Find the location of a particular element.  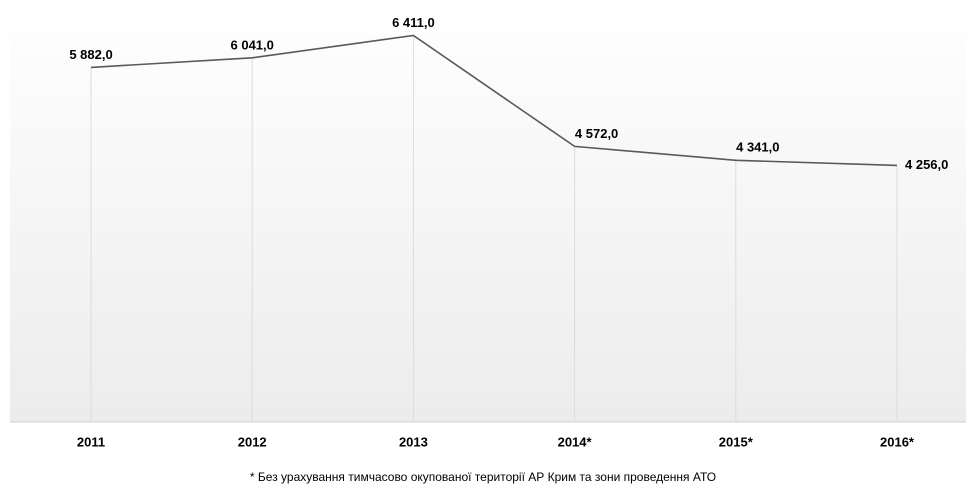

data-label: 4 341,0 is located at coordinates (757, 147).